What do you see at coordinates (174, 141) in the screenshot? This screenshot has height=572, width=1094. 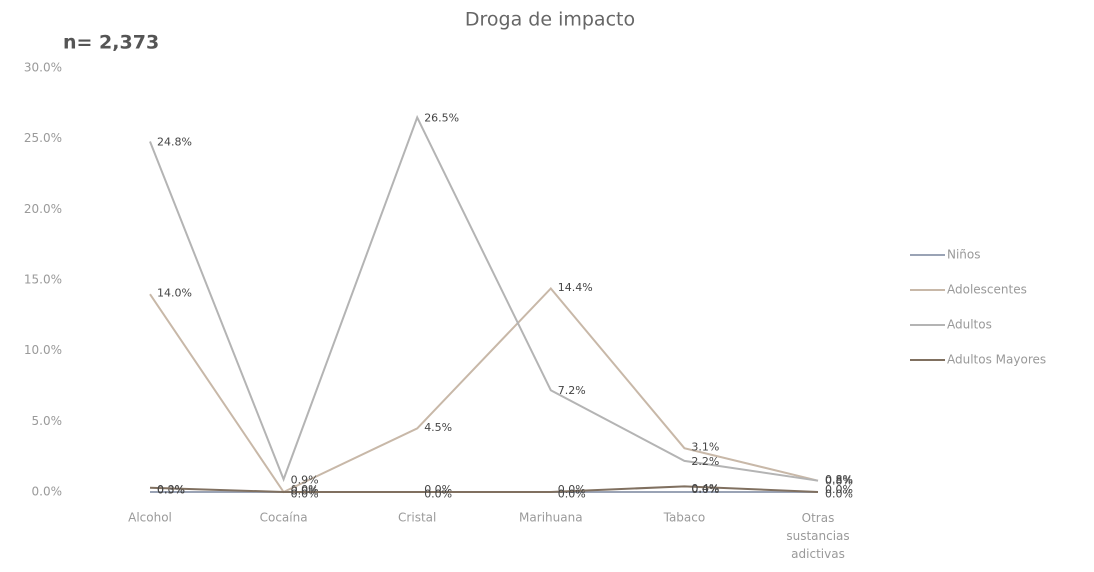 I see `data-label: 24.8%` at bounding box center [174, 141].